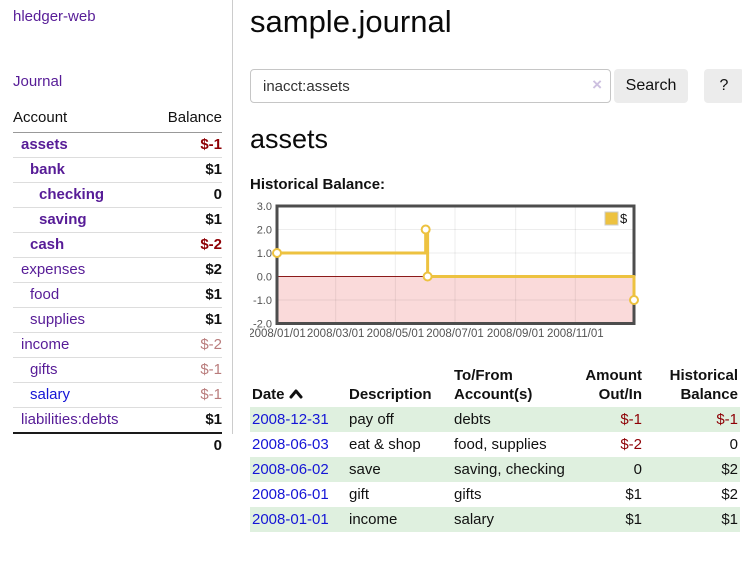 The width and height of the screenshot is (742, 582). I want to click on accounts-total-value: 0, so click(186, 445).